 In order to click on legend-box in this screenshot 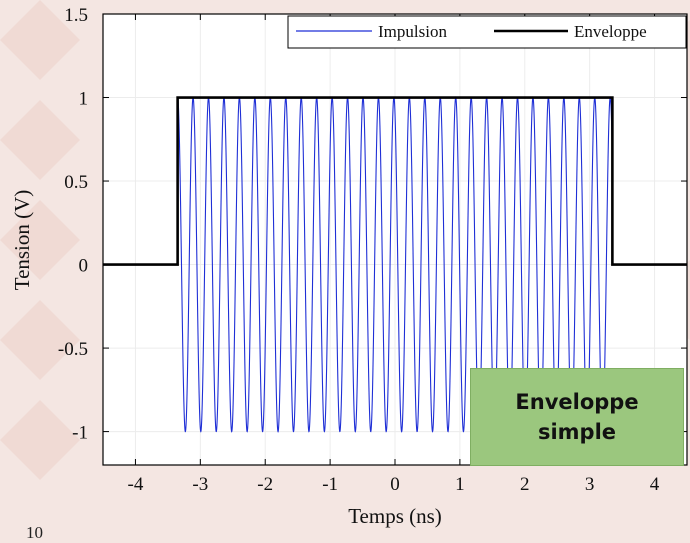, I will do `click(487, 32)`.